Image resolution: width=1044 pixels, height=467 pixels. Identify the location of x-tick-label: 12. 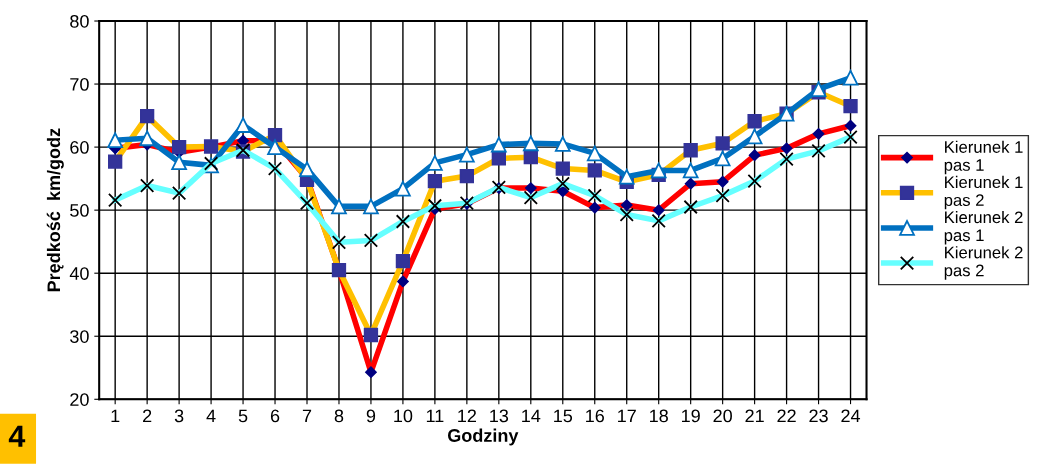
(467, 416).